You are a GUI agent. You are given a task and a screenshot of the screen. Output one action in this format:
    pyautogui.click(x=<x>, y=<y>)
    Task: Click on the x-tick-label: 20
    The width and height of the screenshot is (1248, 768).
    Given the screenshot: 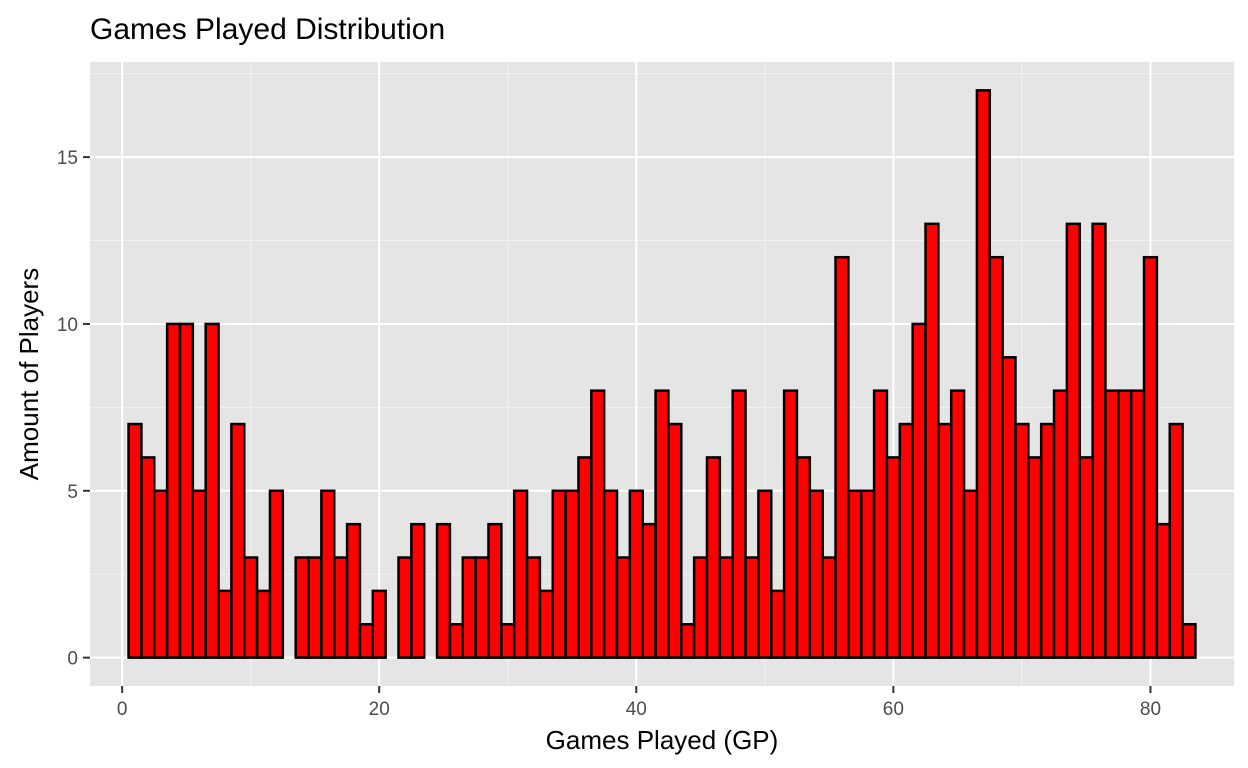 What is the action you would take?
    pyautogui.click(x=379, y=709)
    